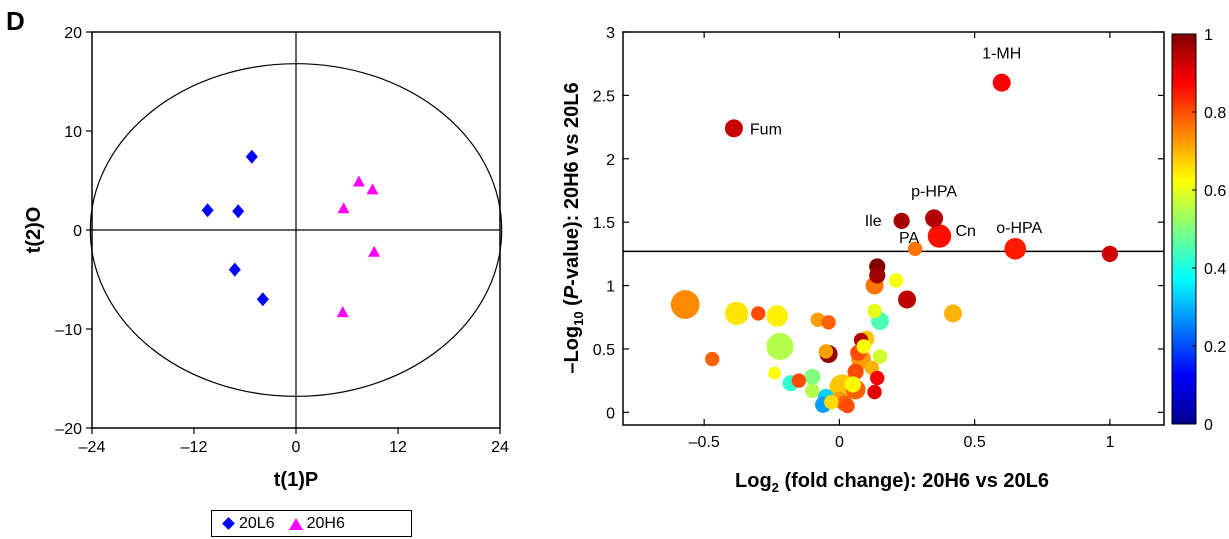 The height and width of the screenshot is (539, 1229). What do you see at coordinates (194, 447) in the screenshot?
I see `x-tick-label: –12` at bounding box center [194, 447].